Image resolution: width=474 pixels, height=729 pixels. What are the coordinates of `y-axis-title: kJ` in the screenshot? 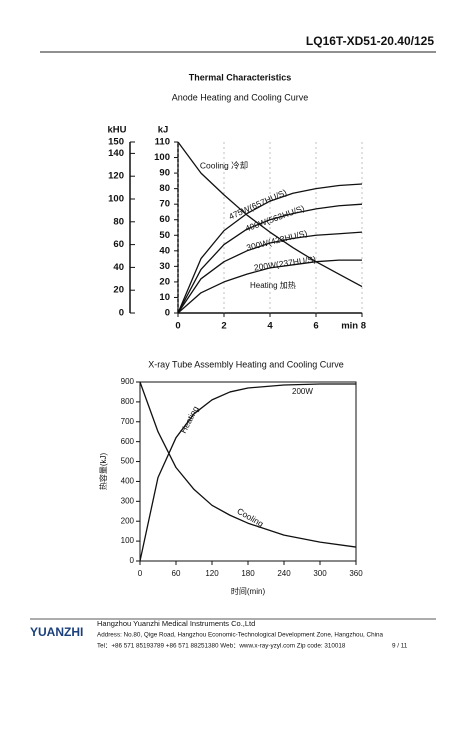 It's located at (163, 130).